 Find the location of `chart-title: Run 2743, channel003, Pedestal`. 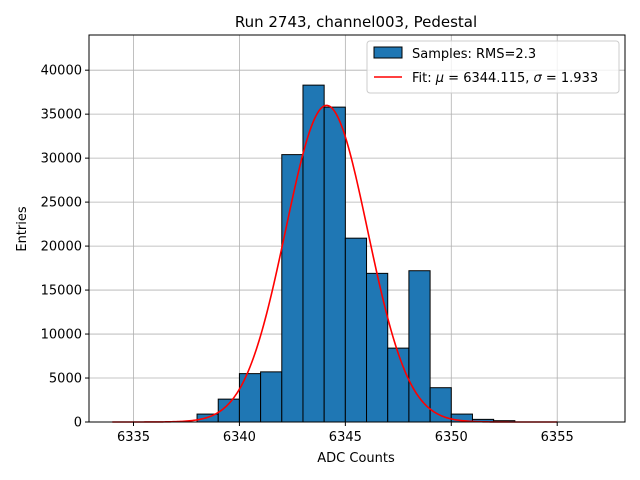

chart-title: Run 2743, channel003, Pedestal is located at coordinates (356, 22).